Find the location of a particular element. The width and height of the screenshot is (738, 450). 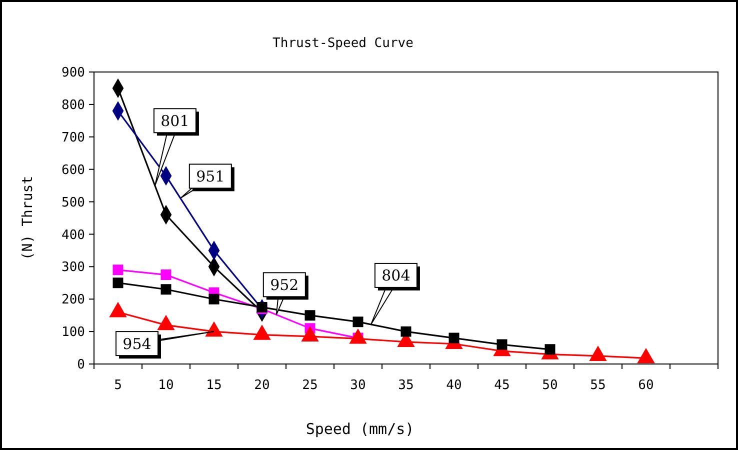

x-tick-label: 10 is located at coordinates (166, 385).